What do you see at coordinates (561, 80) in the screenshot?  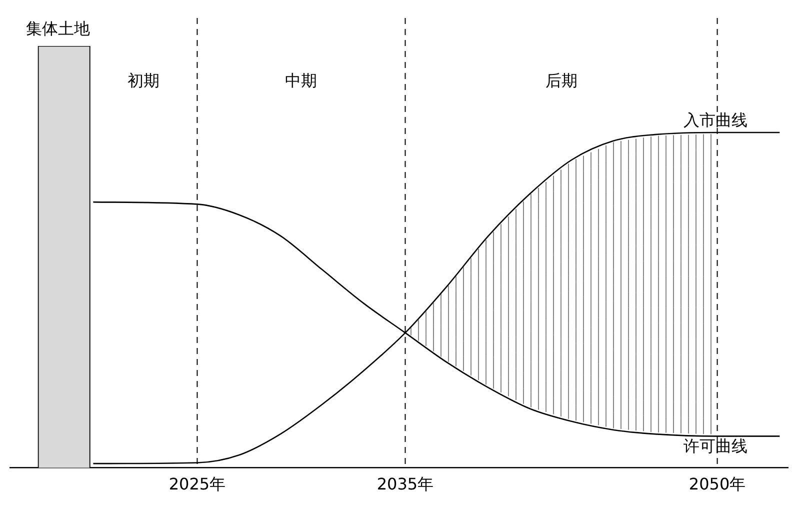 I see `annotation: 后期` at bounding box center [561, 80].